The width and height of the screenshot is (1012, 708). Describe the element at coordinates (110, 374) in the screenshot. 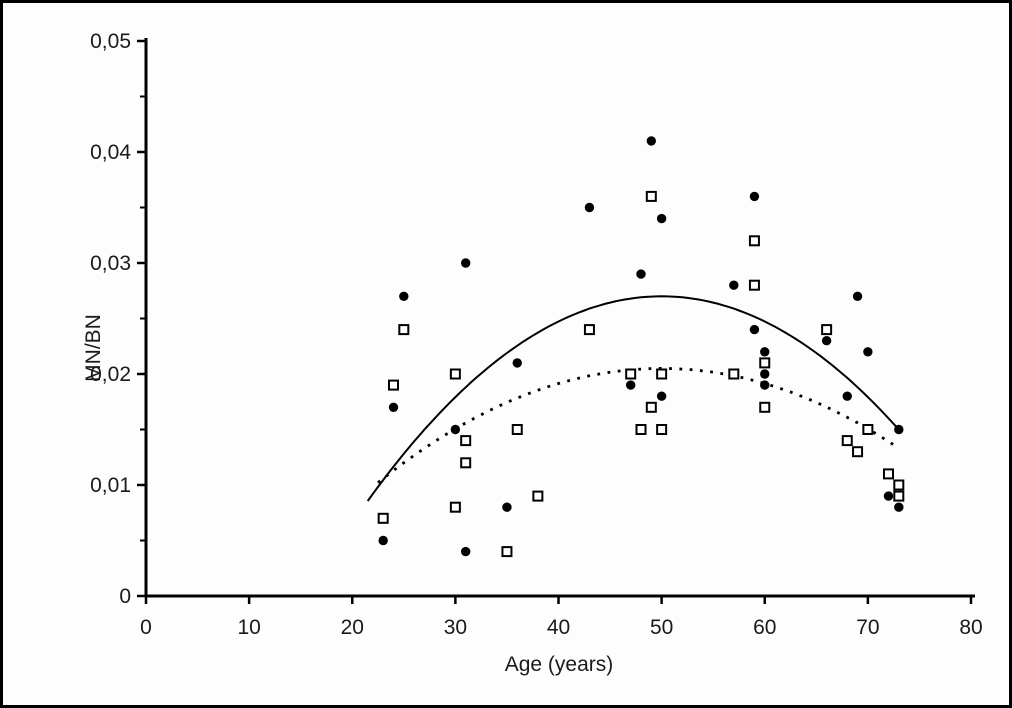

I see `y-tick-label: 0,02` at that location.